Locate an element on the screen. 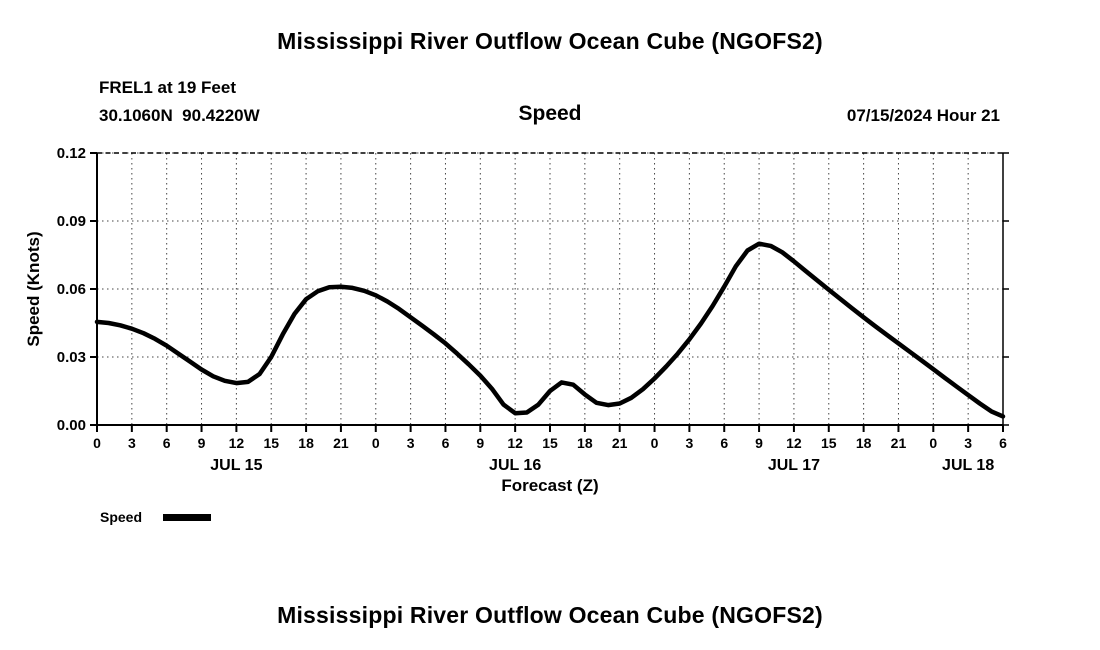  y-tick-label: 0.06 is located at coordinates (71, 289).